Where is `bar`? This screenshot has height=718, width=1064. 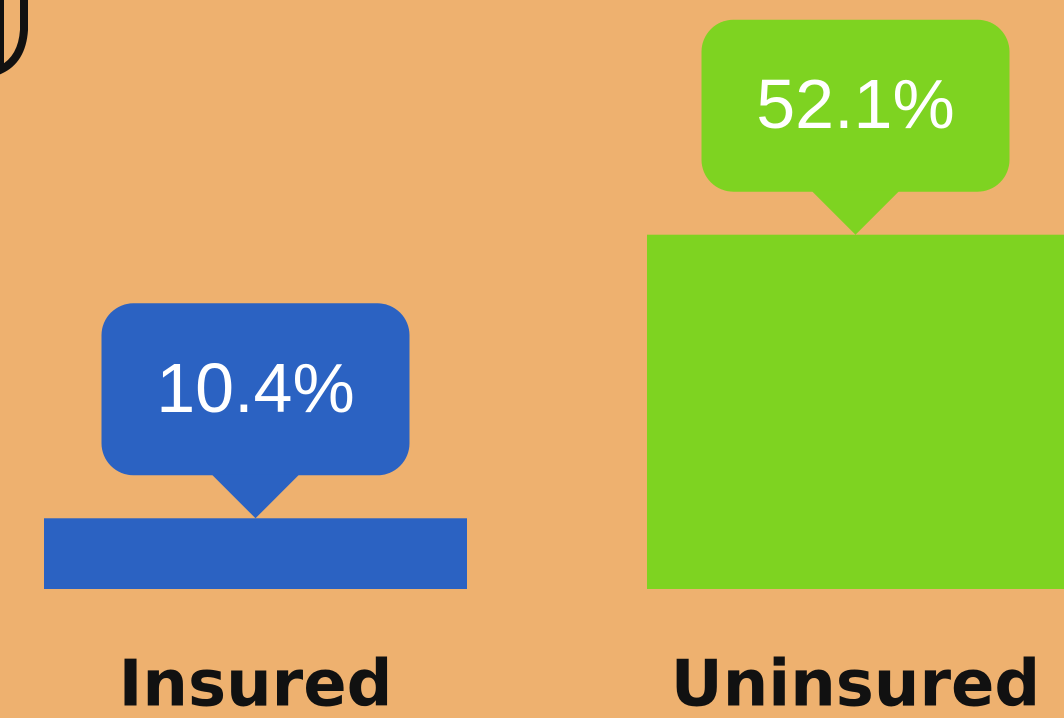
bar is located at coordinates (255, 553).